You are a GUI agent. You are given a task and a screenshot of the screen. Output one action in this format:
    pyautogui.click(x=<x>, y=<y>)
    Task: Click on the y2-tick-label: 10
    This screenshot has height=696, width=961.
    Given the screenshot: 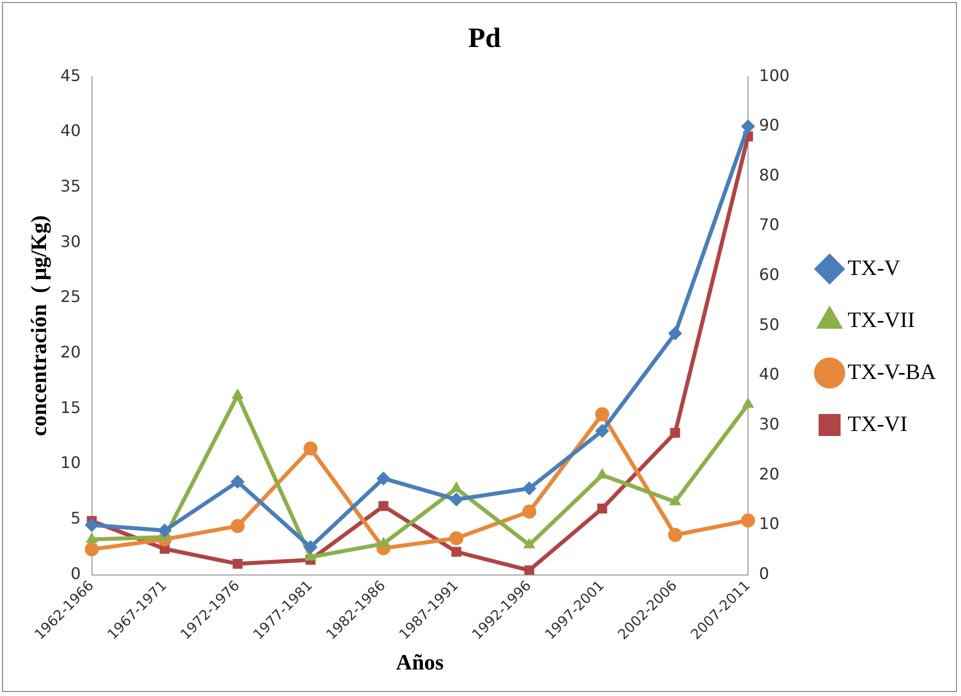 What is the action you would take?
    pyautogui.click(x=769, y=524)
    